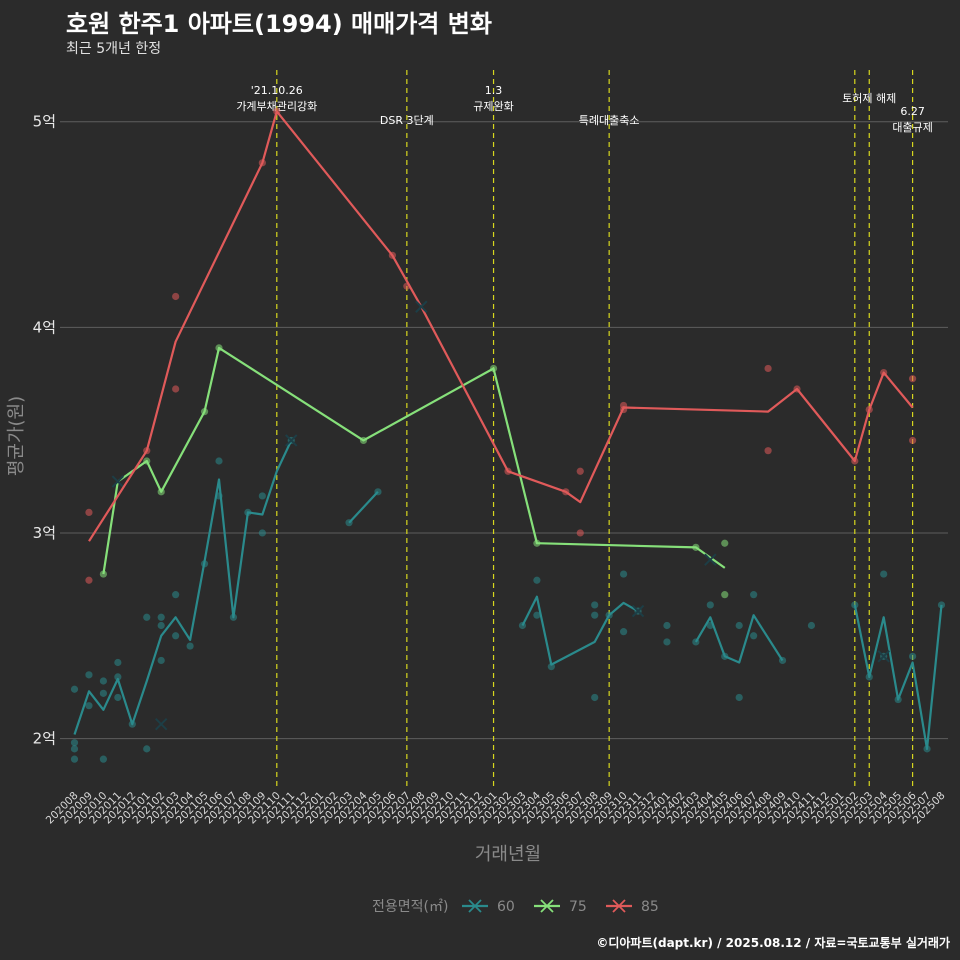 The height and width of the screenshot is (960, 960). I want to click on event-label: 토허제 해제, so click(869, 98).